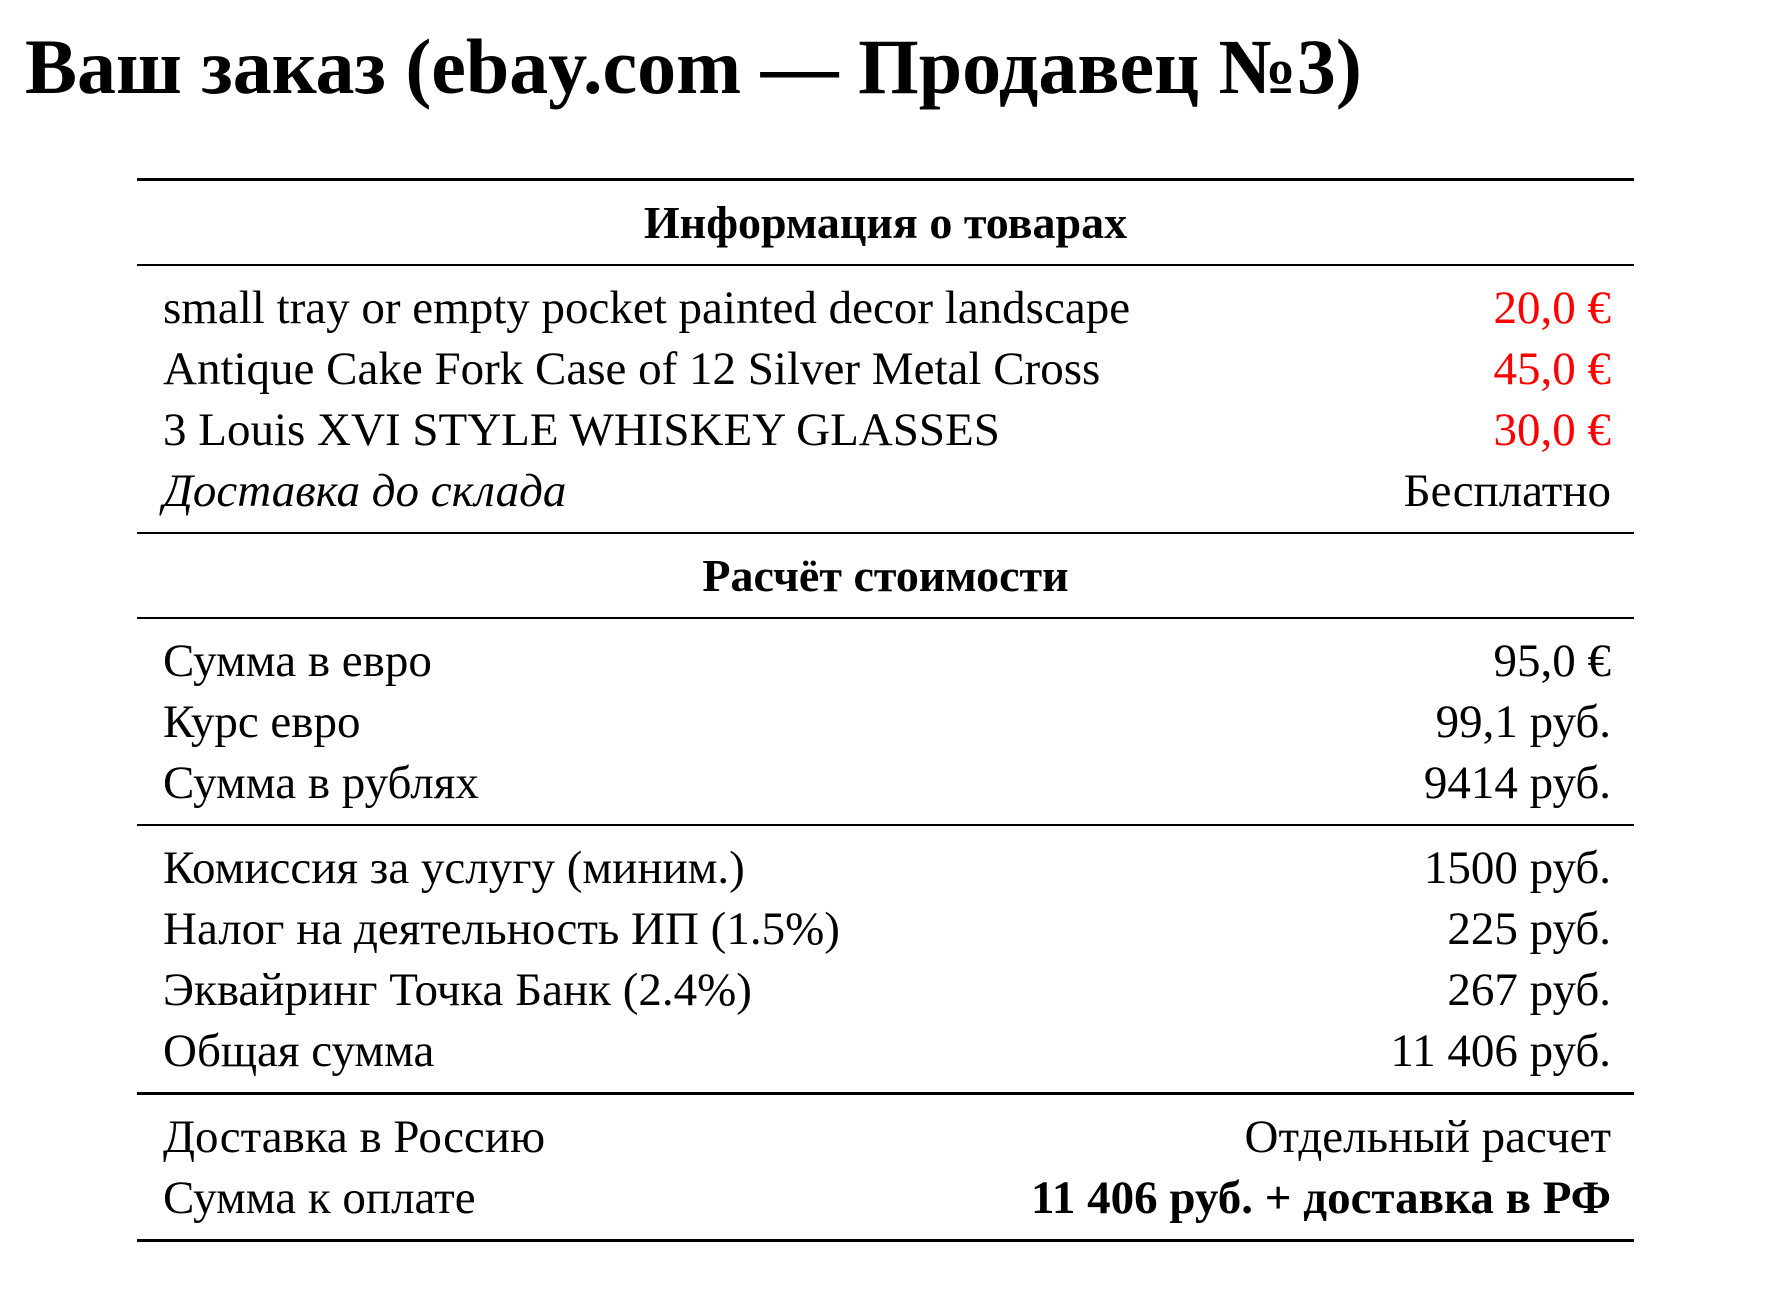 This screenshot has width=1775, height=1313. Describe the element at coordinates (1517, 868) in the screenshot. I see `fee-value: 1500 руб.` at that location.